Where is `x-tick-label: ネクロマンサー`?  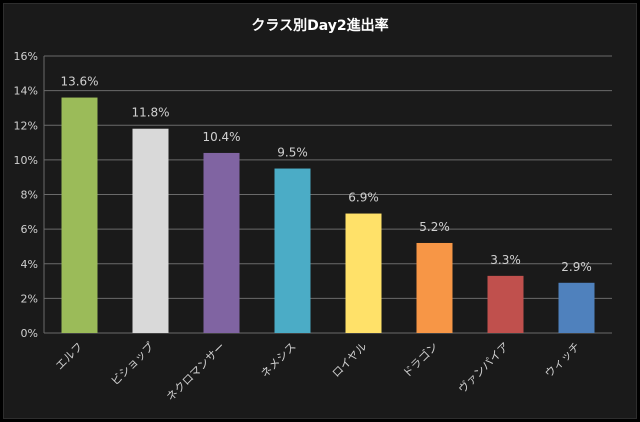 x-tick-label: ネクロマンサー is located at coordinates (196, 372).